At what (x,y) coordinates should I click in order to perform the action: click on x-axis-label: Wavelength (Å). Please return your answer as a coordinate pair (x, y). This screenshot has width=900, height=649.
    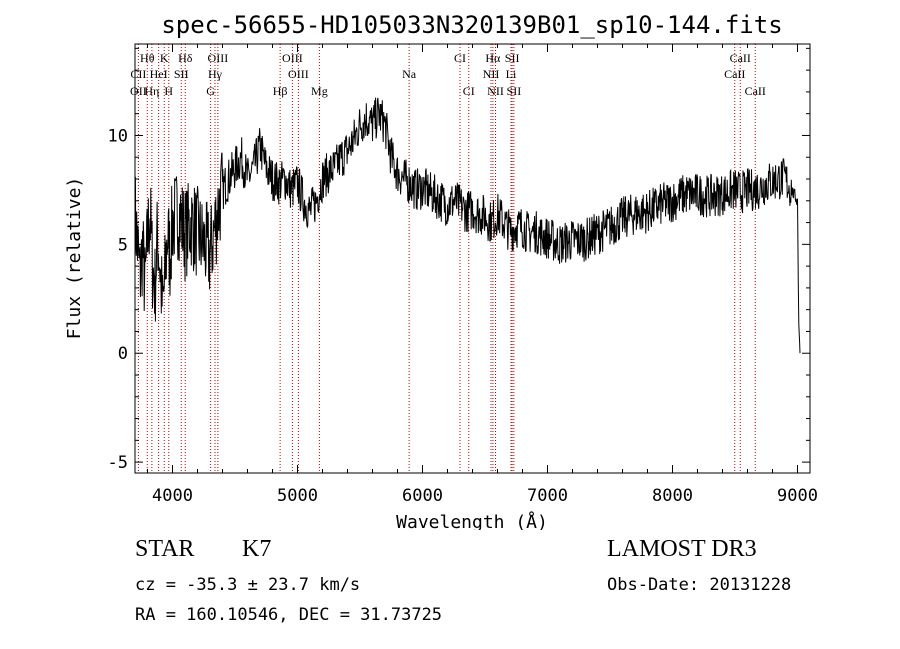
    Looking at the image, I should click on (472, 520).